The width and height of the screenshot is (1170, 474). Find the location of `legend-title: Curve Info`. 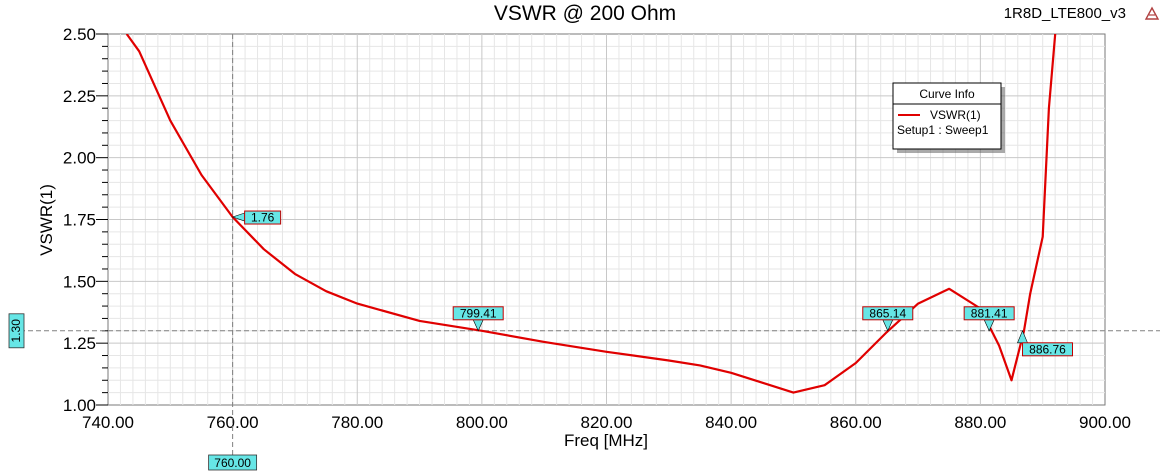

legend-title: Curve Info is located at coordinates (947, 94).